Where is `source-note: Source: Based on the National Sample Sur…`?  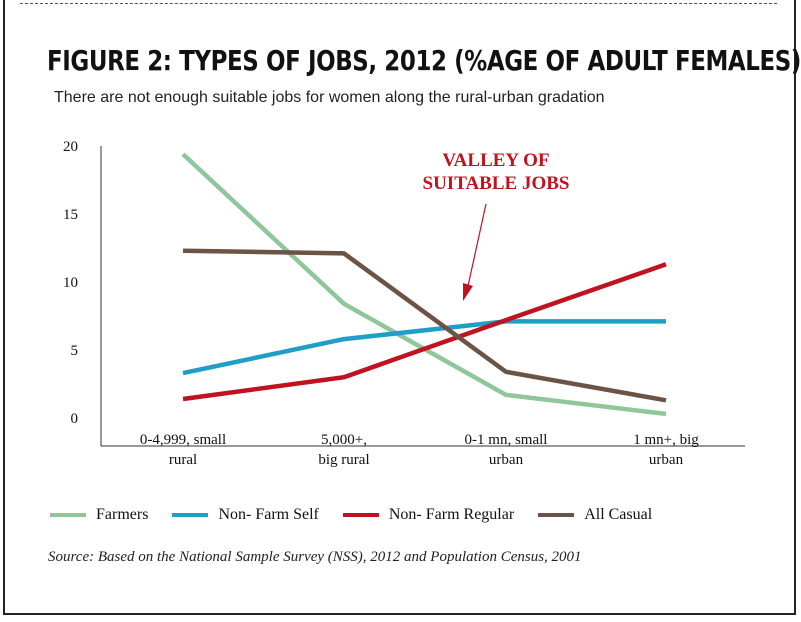 source-note: Source: Based on the National Sample Sur… is located at coordinates (315, 557).